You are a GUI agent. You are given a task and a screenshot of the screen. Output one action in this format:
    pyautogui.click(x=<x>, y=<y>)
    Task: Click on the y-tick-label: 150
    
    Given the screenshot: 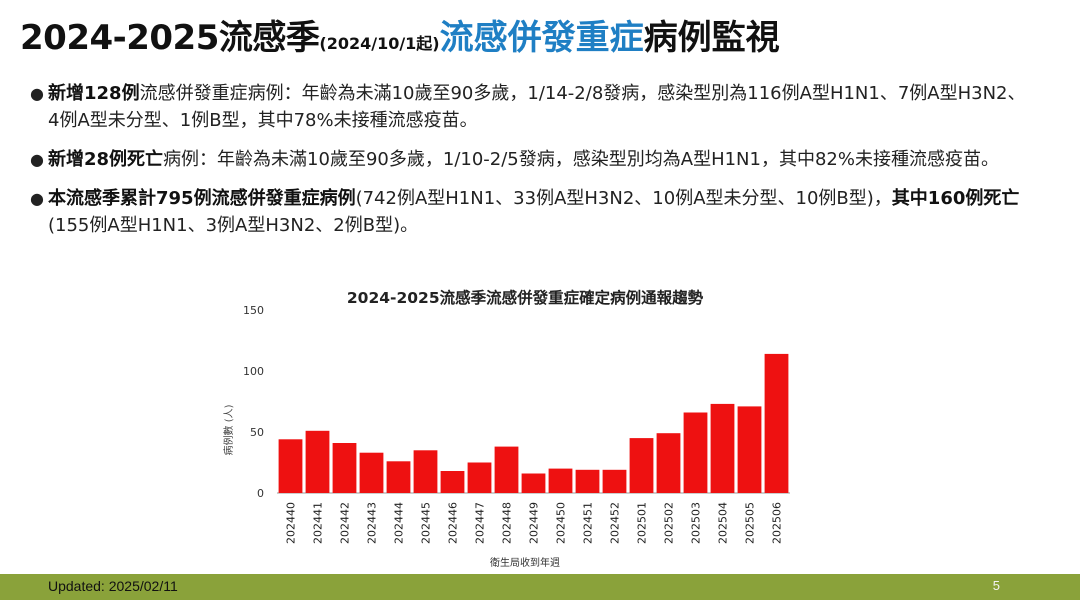 What is the action you would take?
    pyautogui.click(x=253, y=310)
    